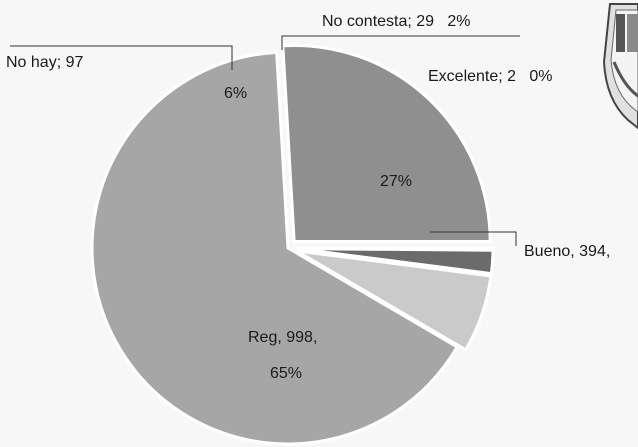 The width and height of the screenshot is (638, 447). Describe the element at coordinates (235, 93) in the screenshot. I see `label-no-hay-percent: 6%` at that location.